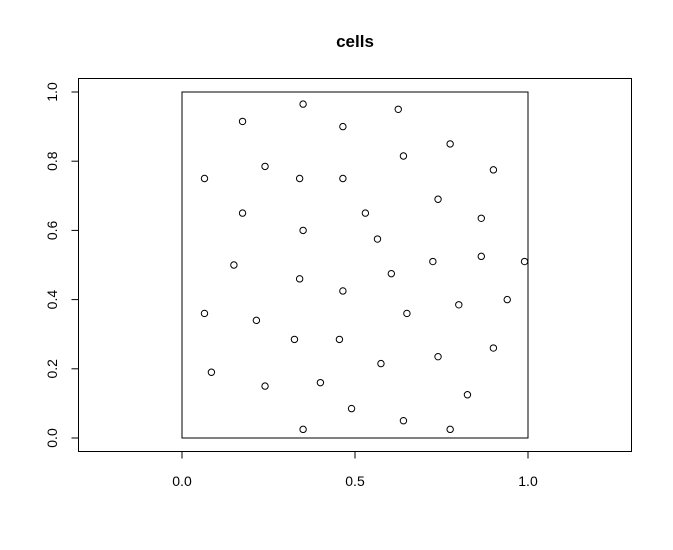 Image resolution: width=673 pixels, height=550 pixels. Describe the element at coordinates (52, 161) in the screenshot. I see `y-tick-label: 0.8` at that location.